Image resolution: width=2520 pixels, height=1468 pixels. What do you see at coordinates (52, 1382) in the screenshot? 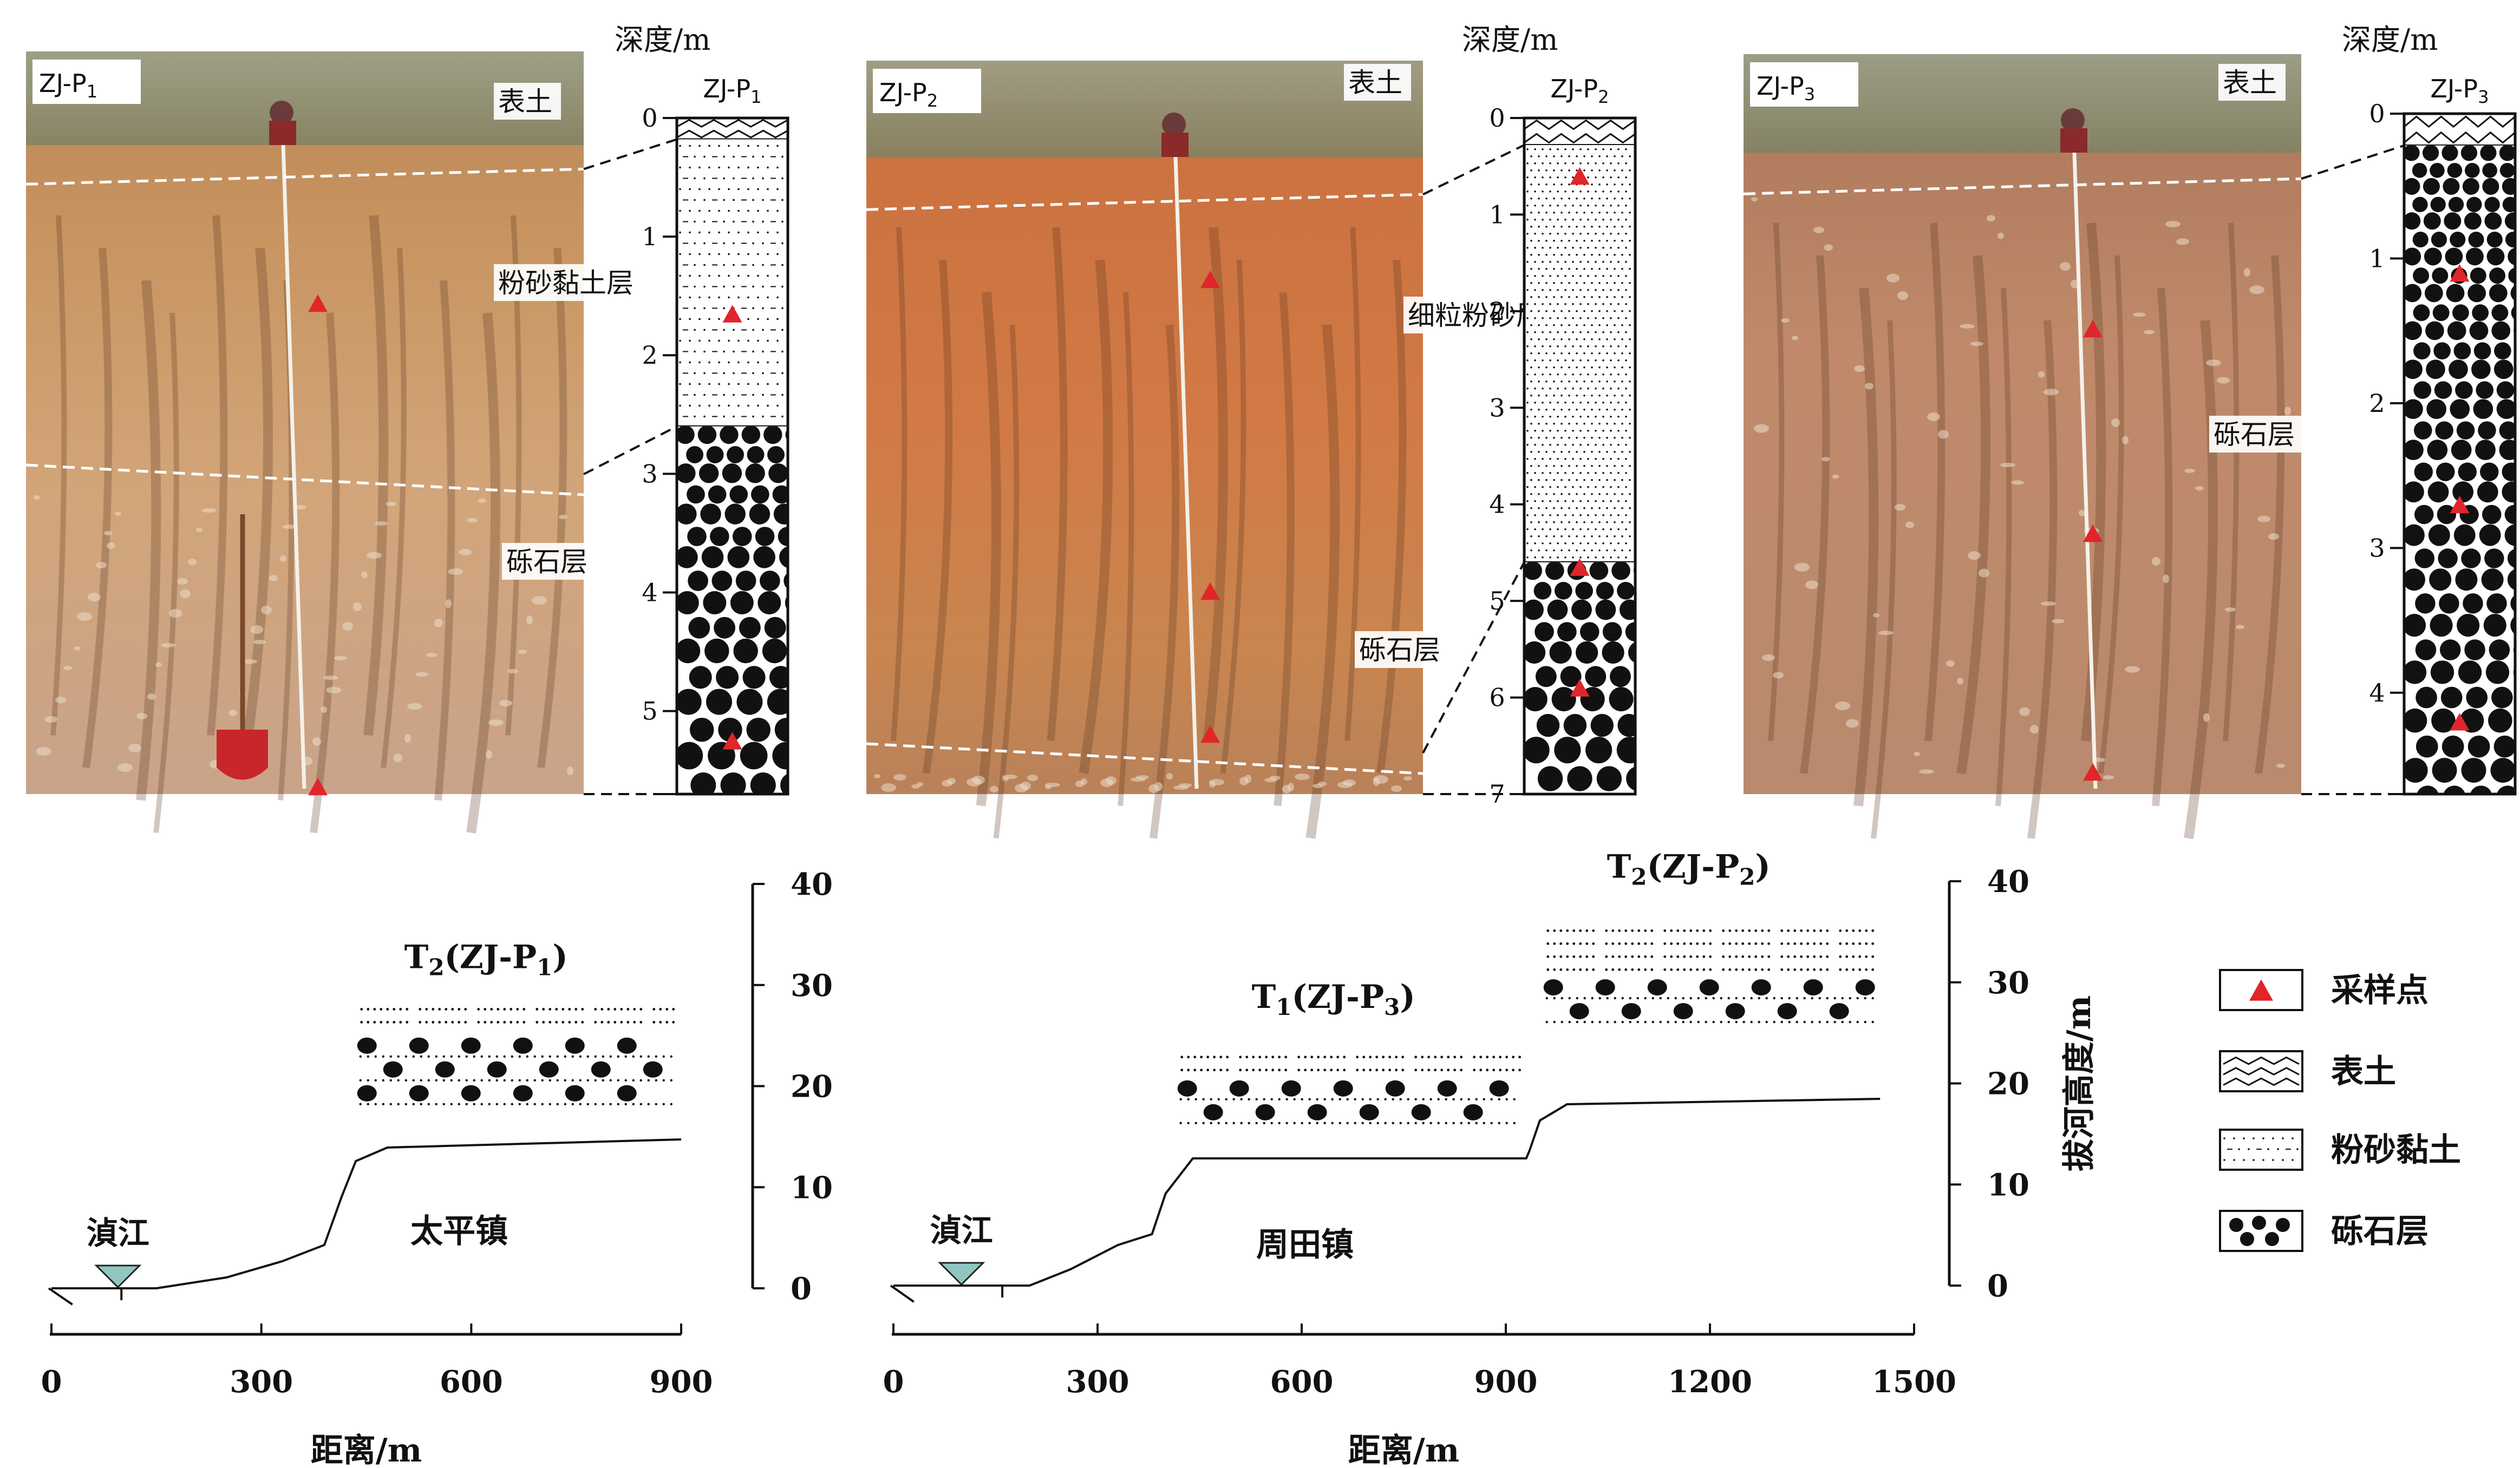
I see `x-tick-label: 0` at bounding box center [52, 1382].